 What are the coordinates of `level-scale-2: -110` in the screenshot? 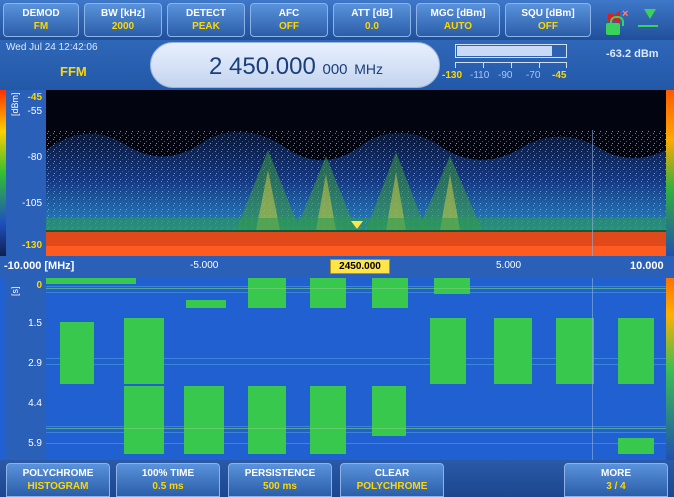 It's located at (480, 75).